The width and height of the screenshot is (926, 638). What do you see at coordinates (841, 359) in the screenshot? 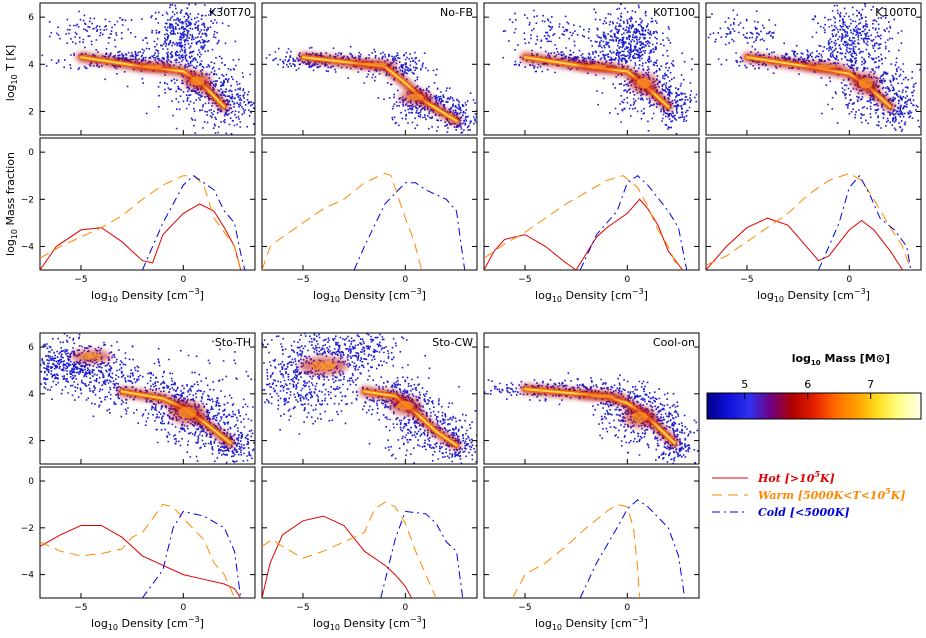
I see `colorbar-title: log10 Mass [M⊙]` at bounding box center [841, 359].